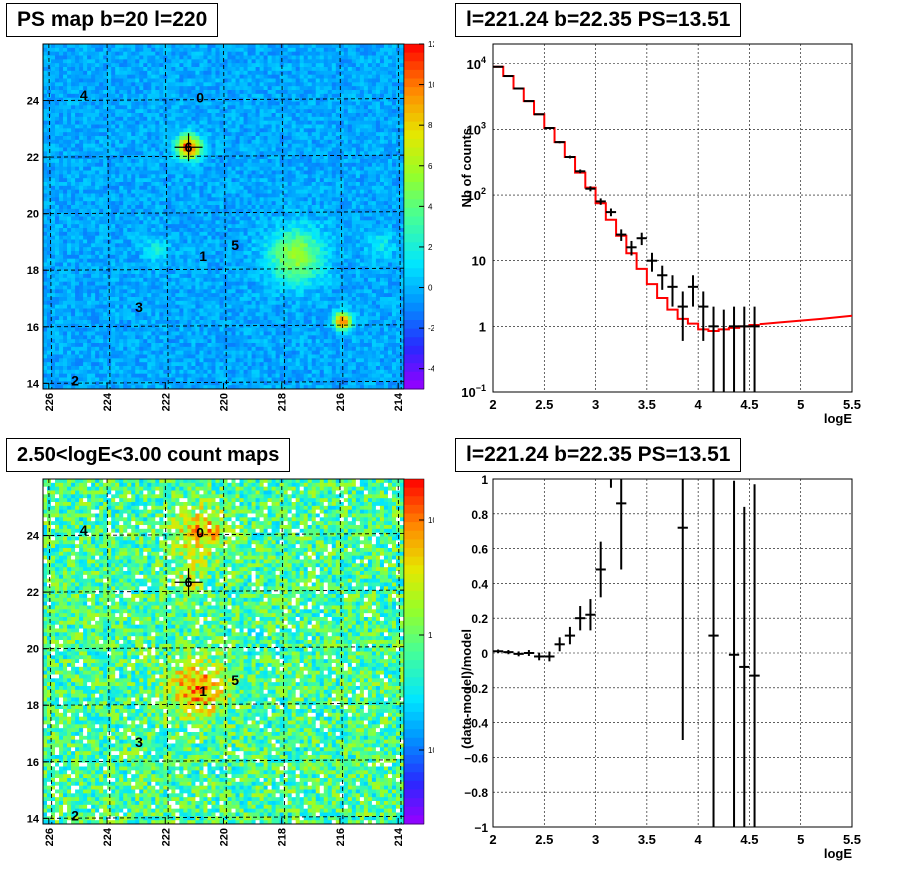 Image resolution: width=898 pixels, height=871 pixels. Describe the element at coordinates (200, 533) in the screenshot. I see `source-label: 0` at that location.